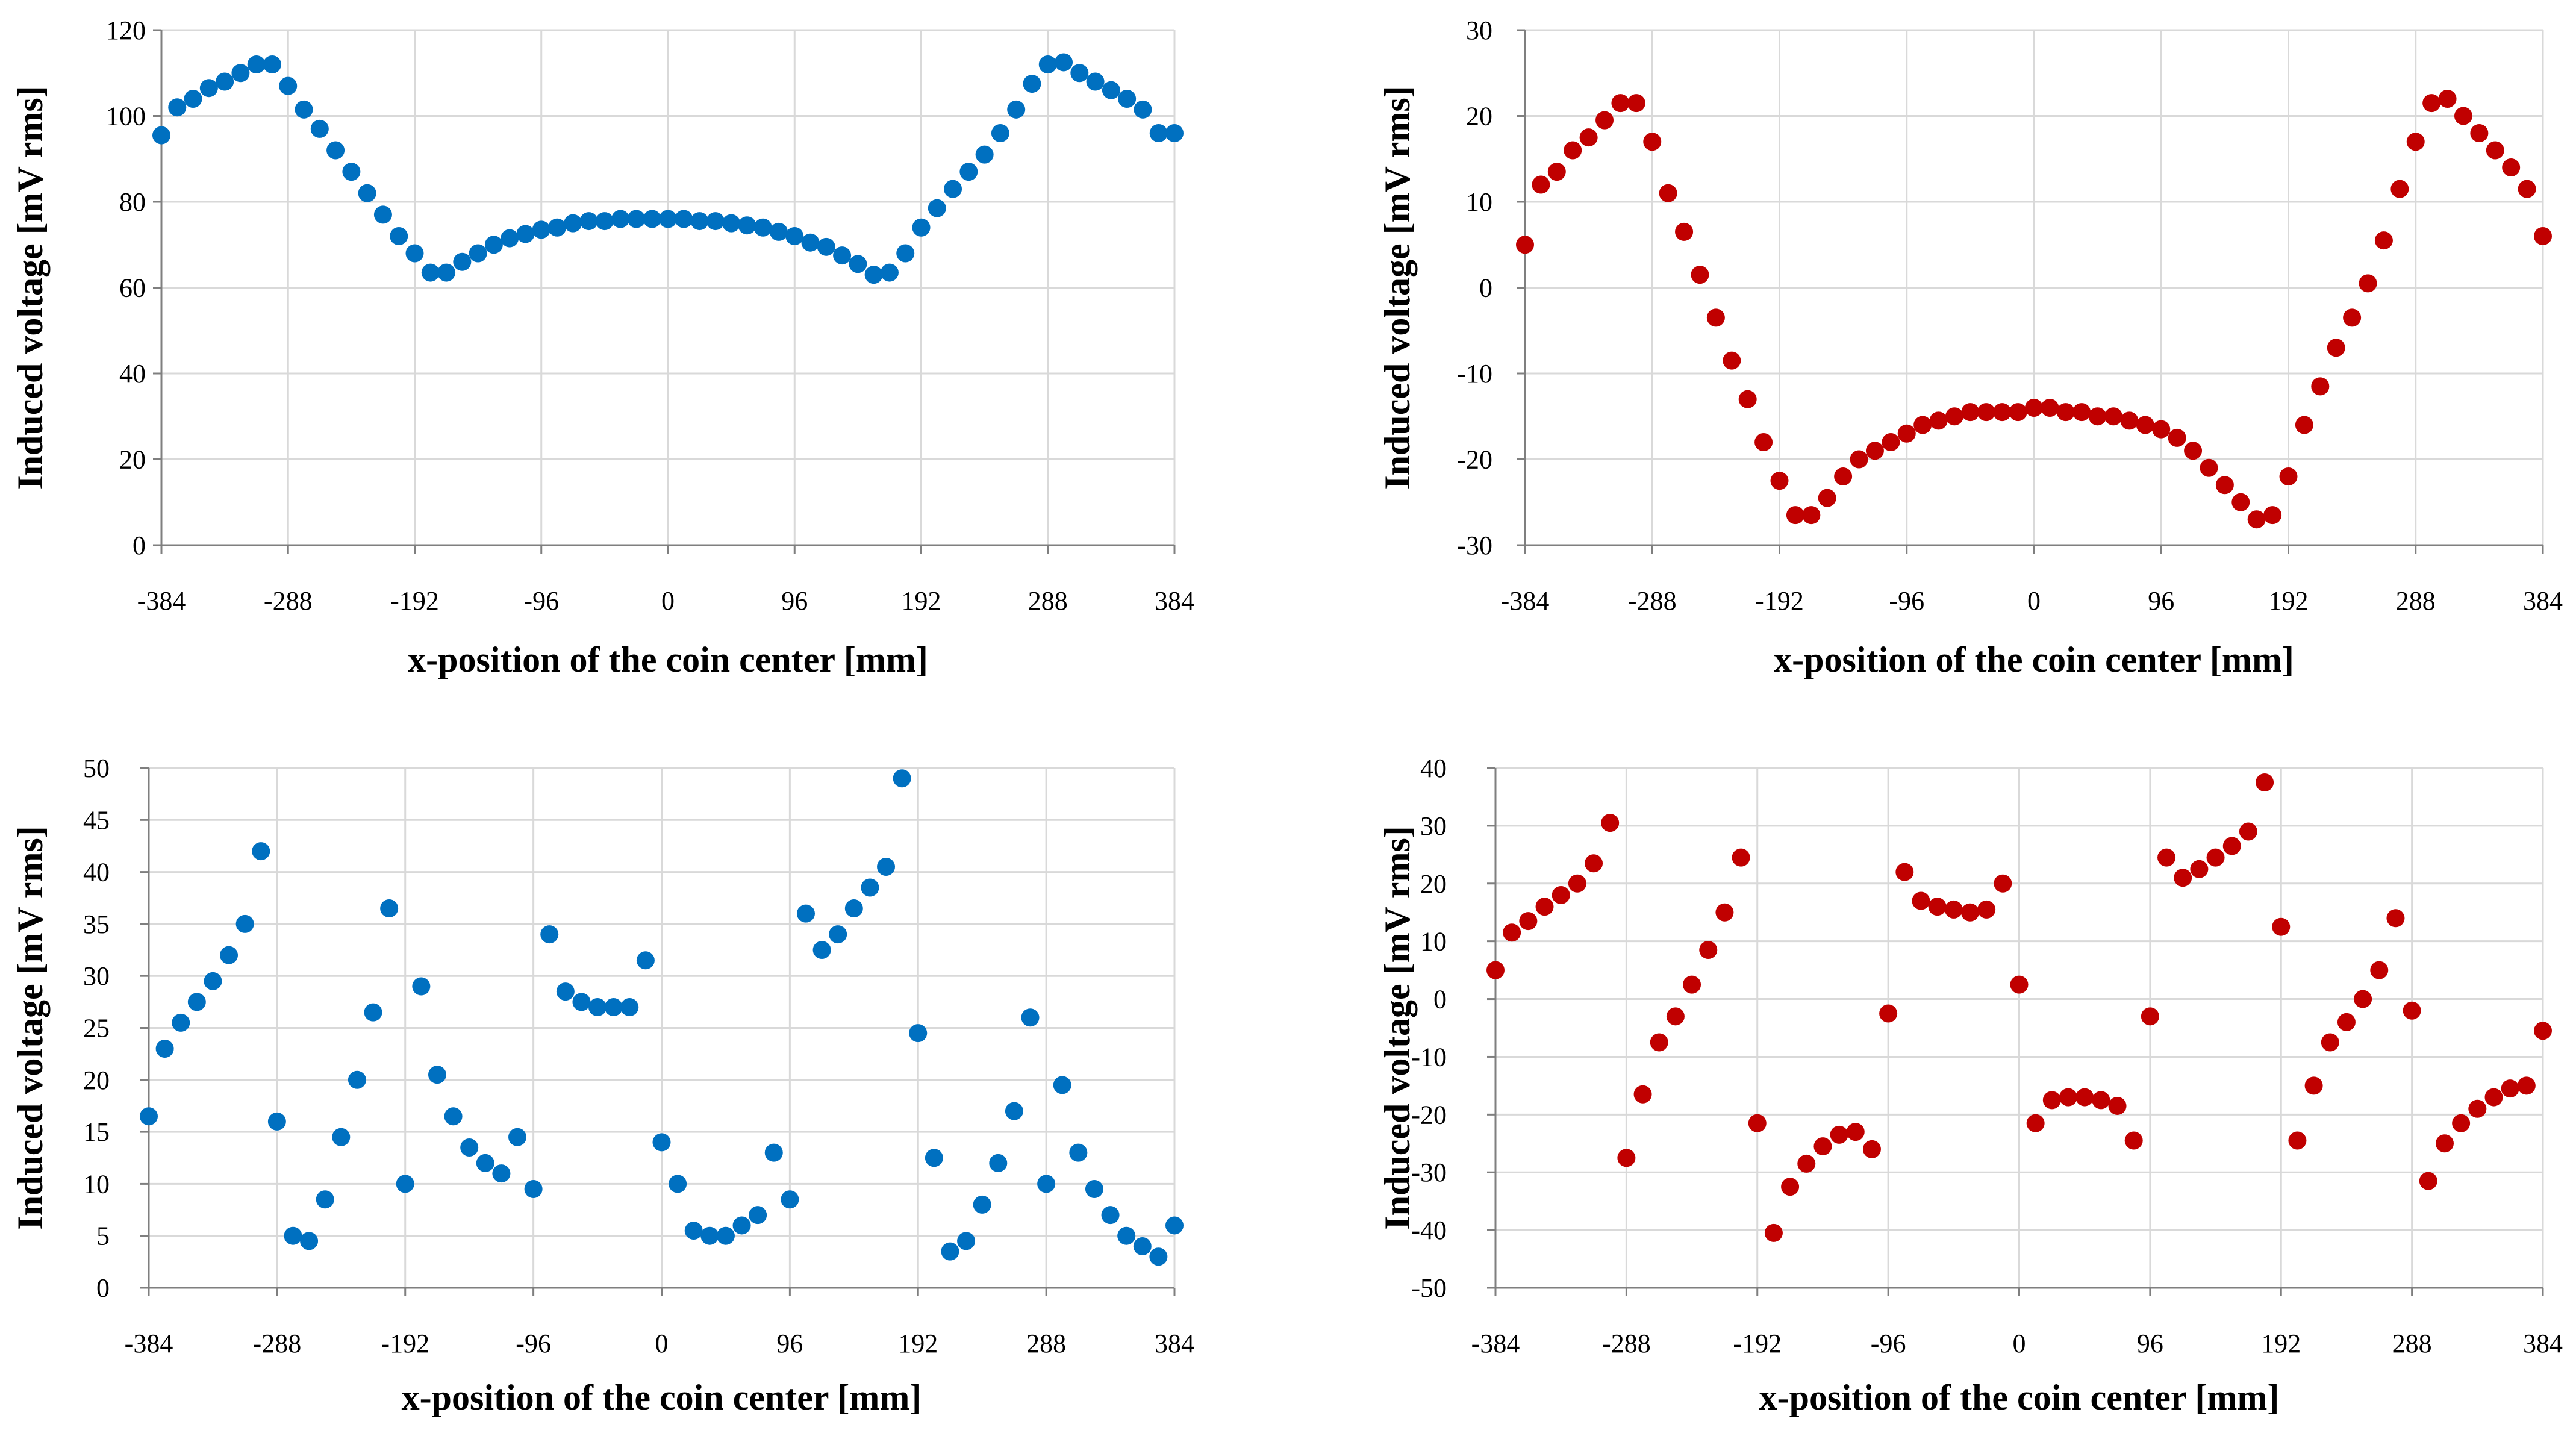 Image resolution: width=2576 pixels, height=1433 pixels. Describe the element at coordinates (30, 1028) in the screenshot. I see `y-axis-title: Induced voltage [mV rms]` at that location.